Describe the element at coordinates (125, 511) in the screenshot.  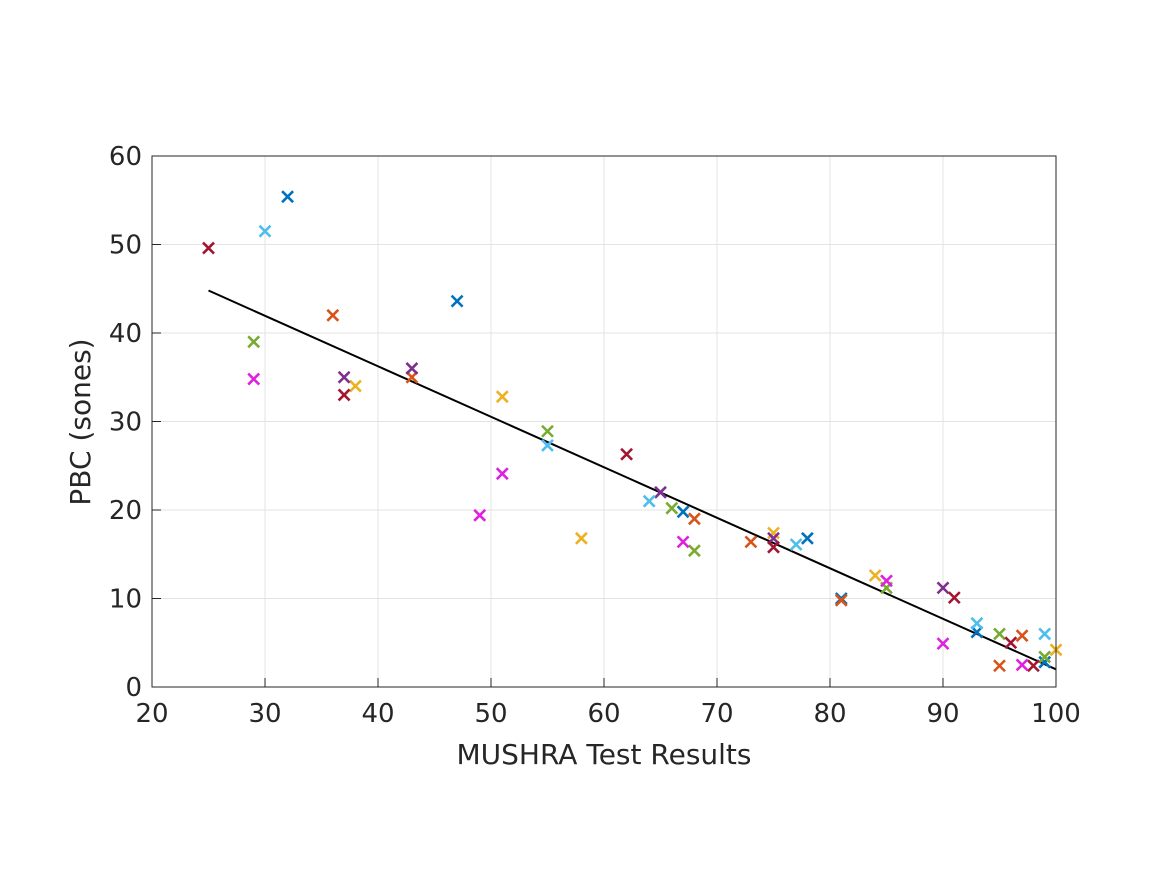
I see `y-tick-label: 20` at that location.